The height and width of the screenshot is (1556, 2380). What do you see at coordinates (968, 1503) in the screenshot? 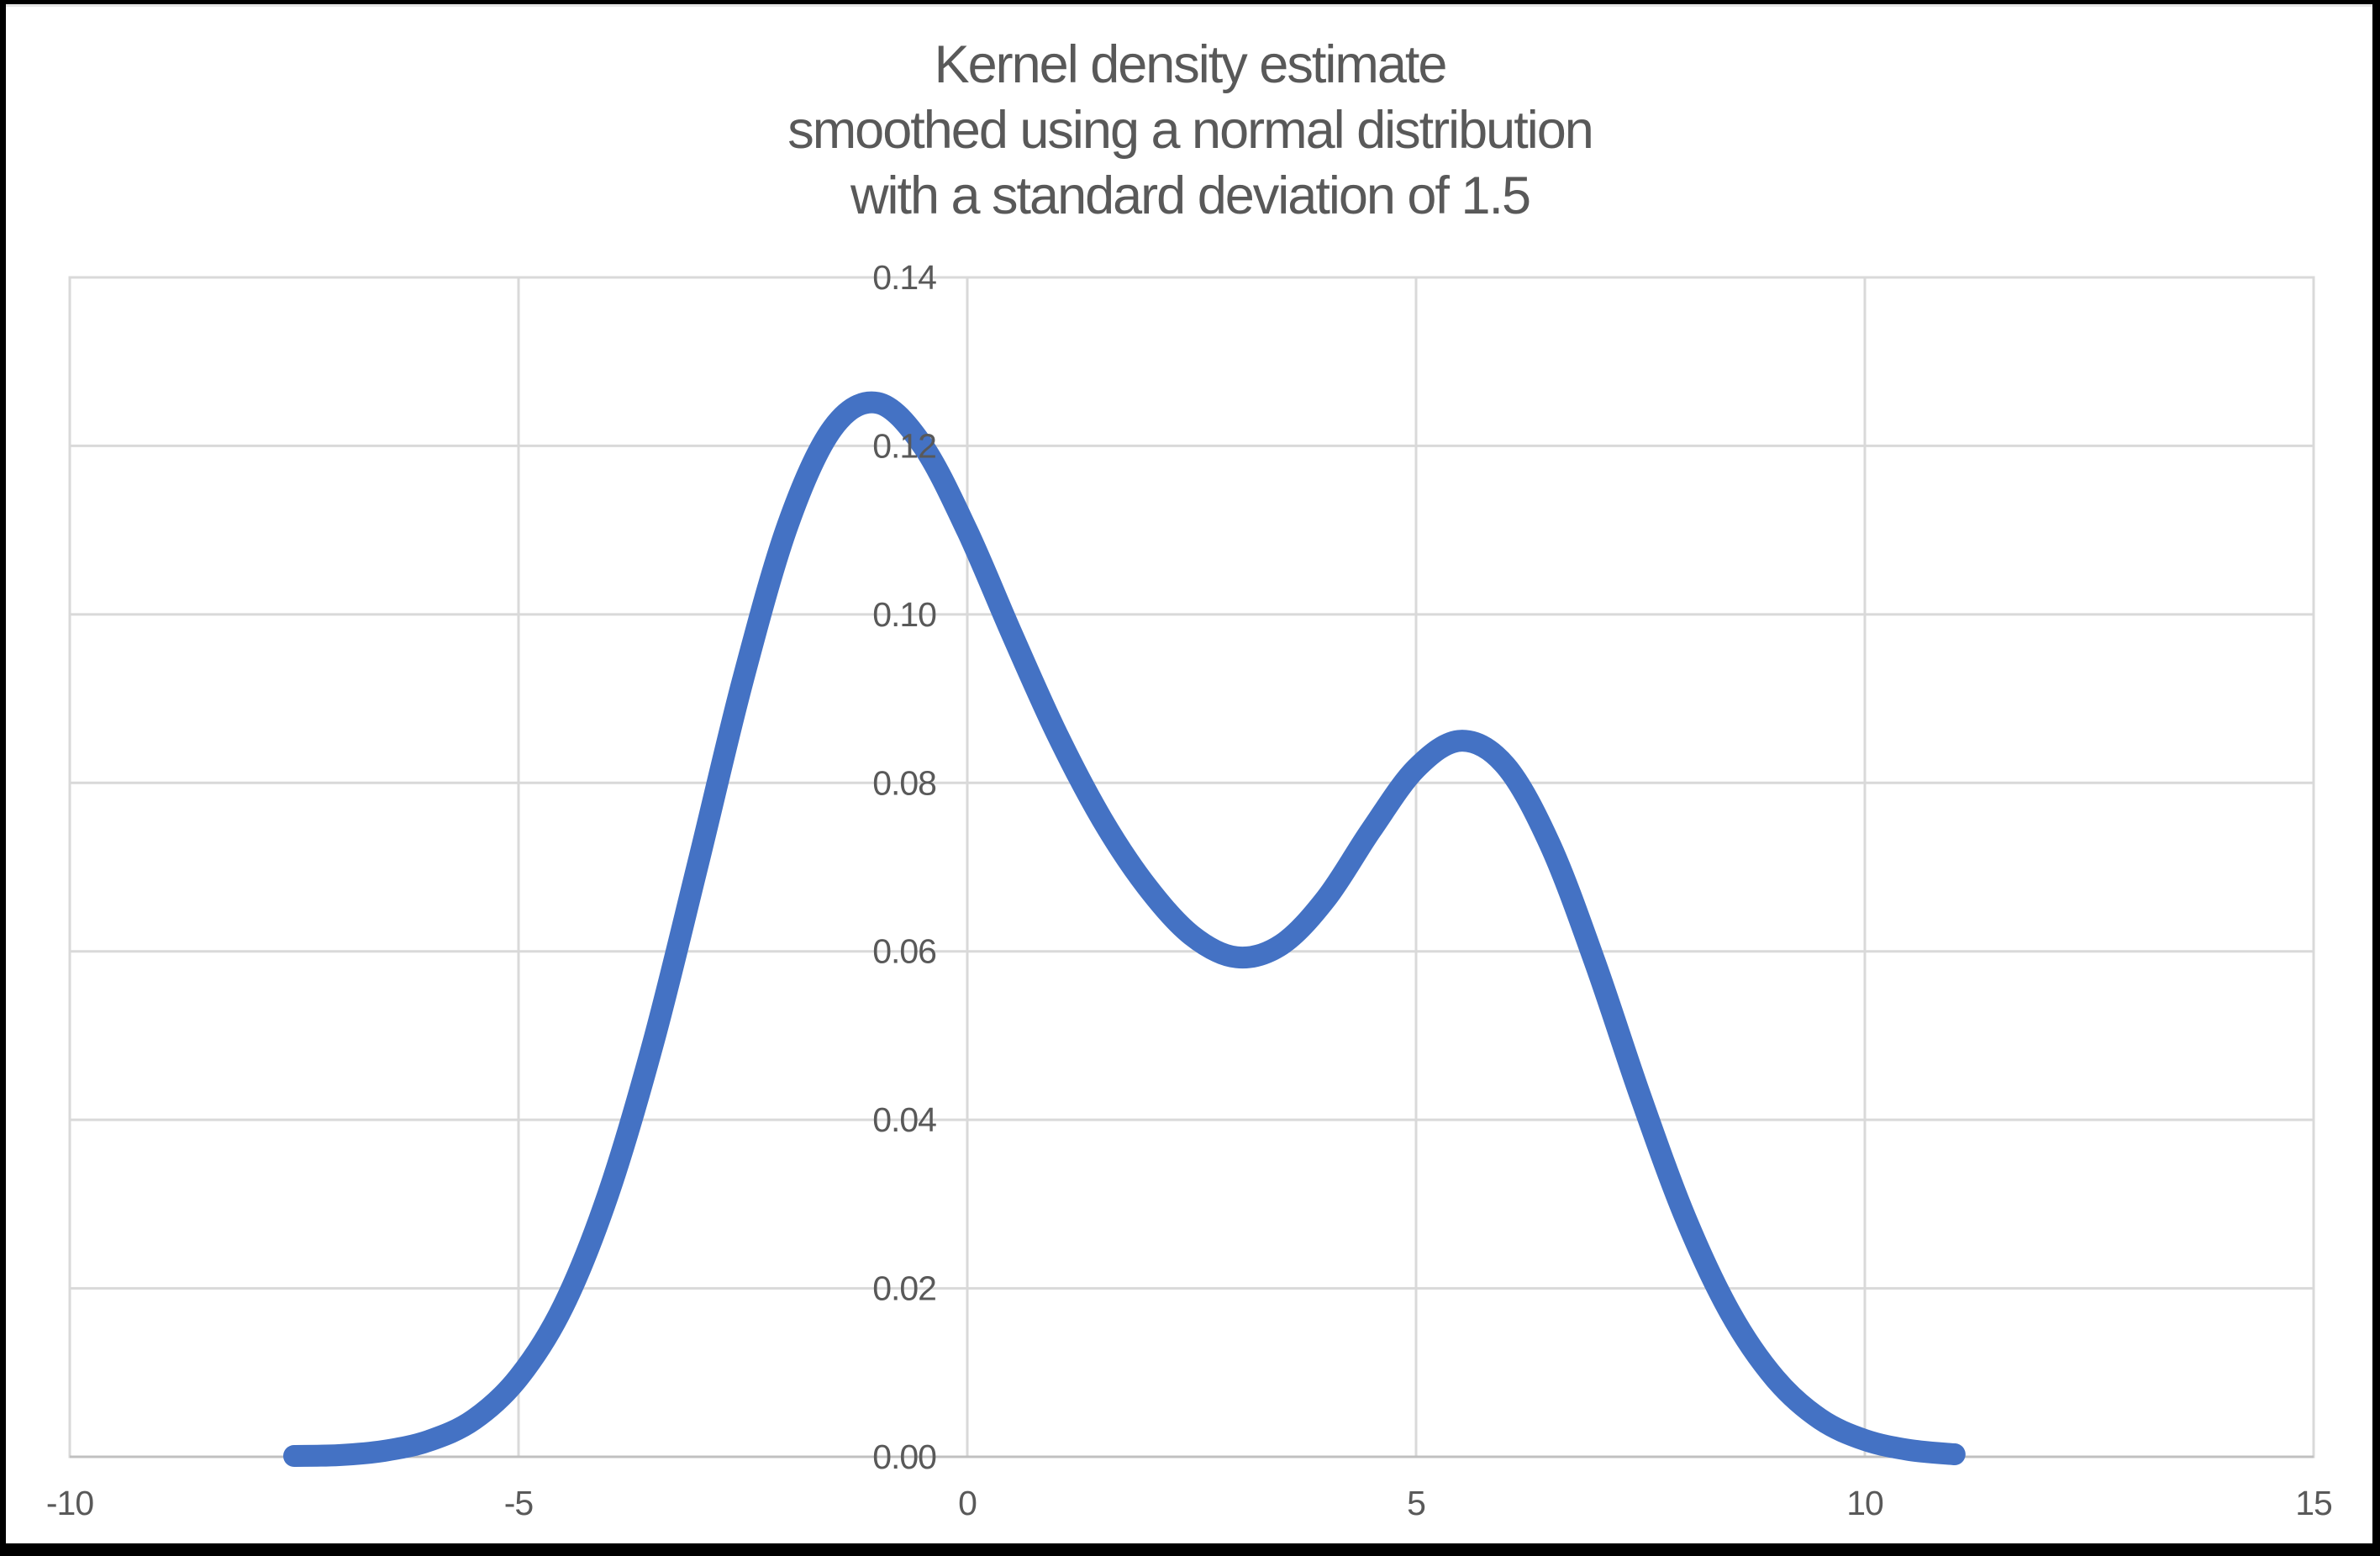
I see `x-tick-label: 0` at bounding box center [968, 1503].